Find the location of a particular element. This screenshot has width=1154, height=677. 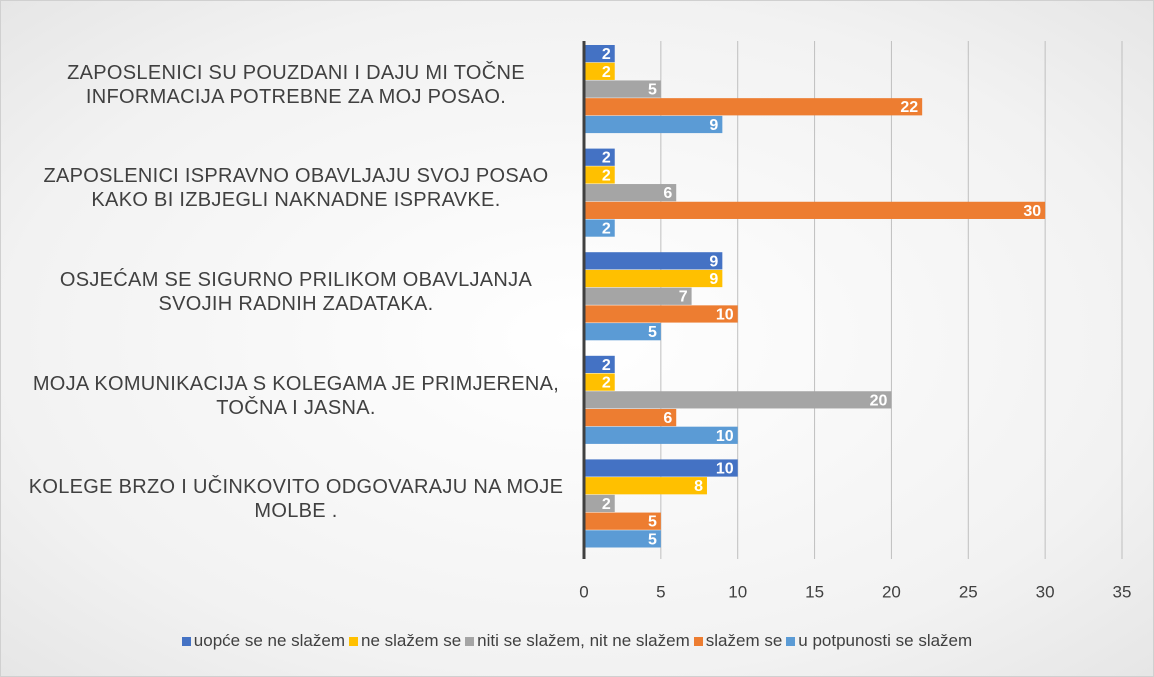

legend-item: ne slažem se is located at coordinates (405, 641).